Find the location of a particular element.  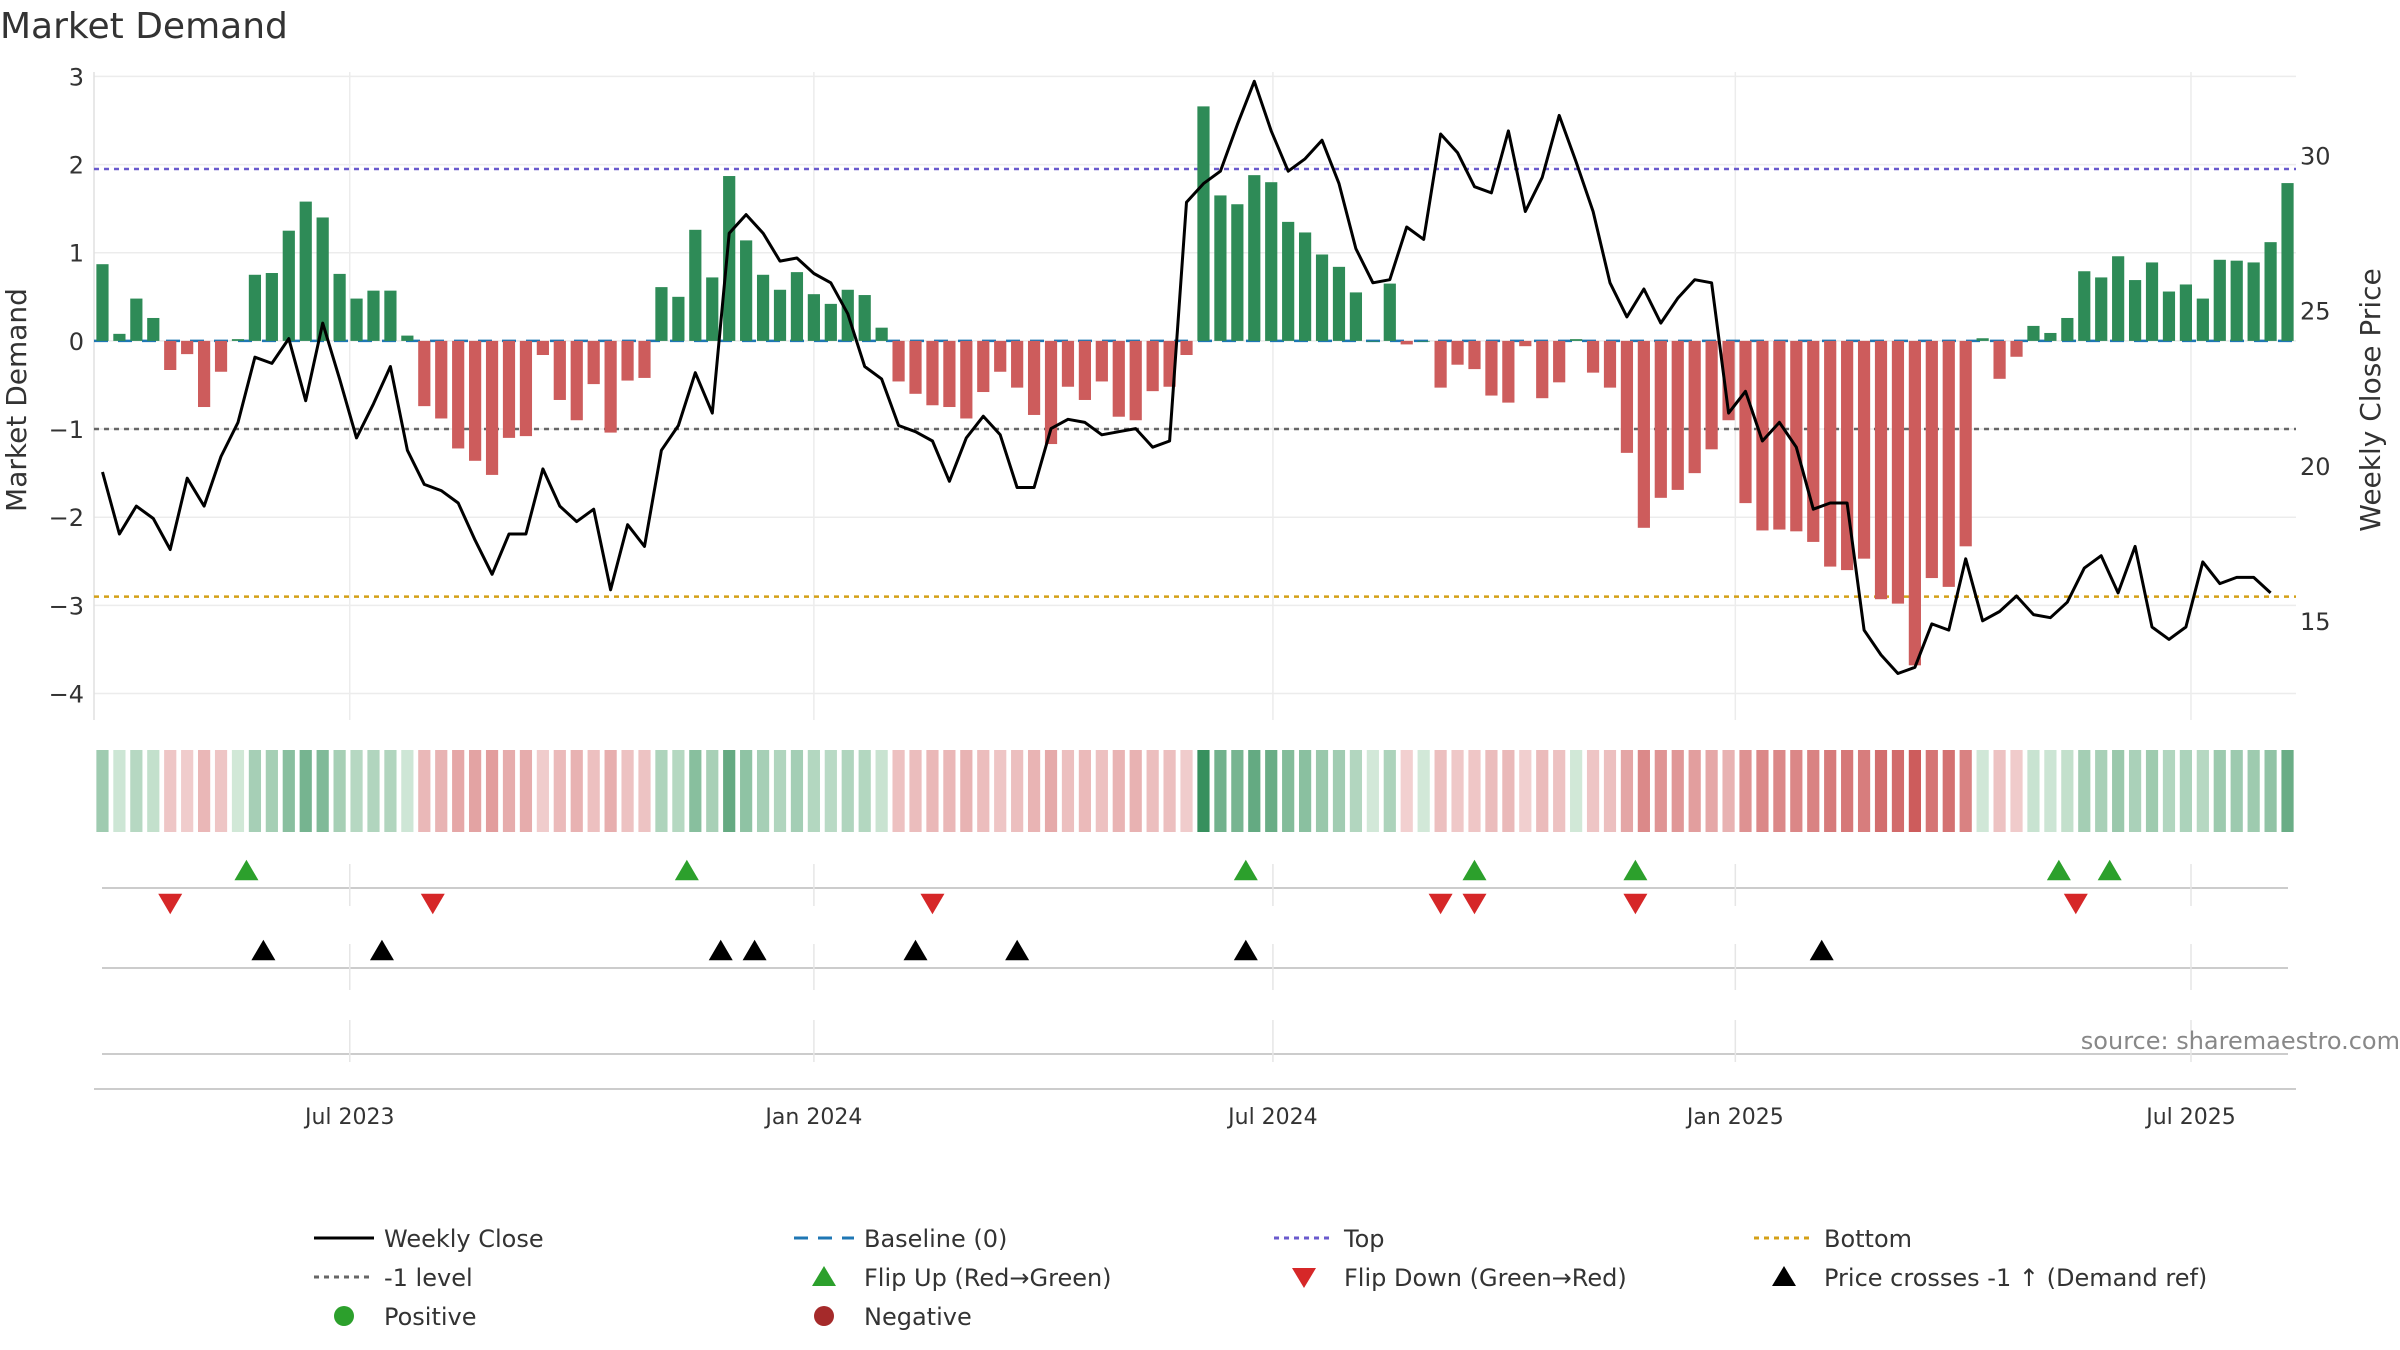

legend-label-8: Positive is located at coordinates (430, 1317).